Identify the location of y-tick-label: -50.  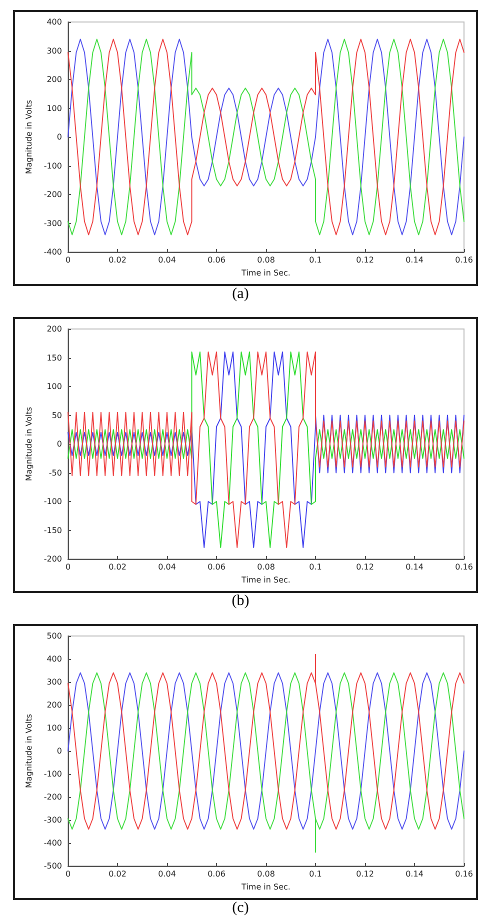
(55, 473).